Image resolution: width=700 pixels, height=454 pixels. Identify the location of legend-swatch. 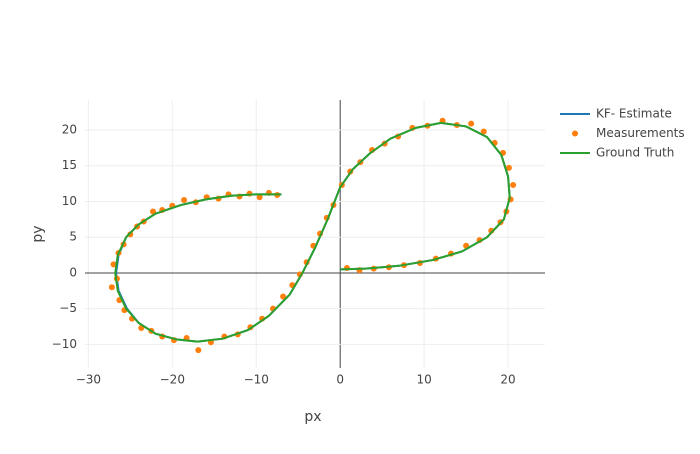
(575, 133).